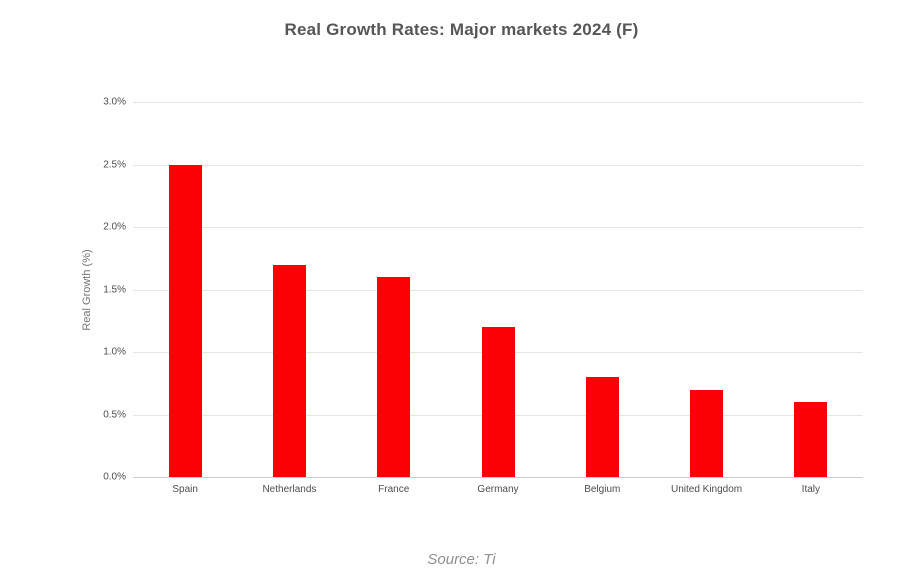 The image size is (923, 578). What do you see at coordinates (185, 320) in the screenshot?
I see `bar-spain` at bounding box center [185, 320].